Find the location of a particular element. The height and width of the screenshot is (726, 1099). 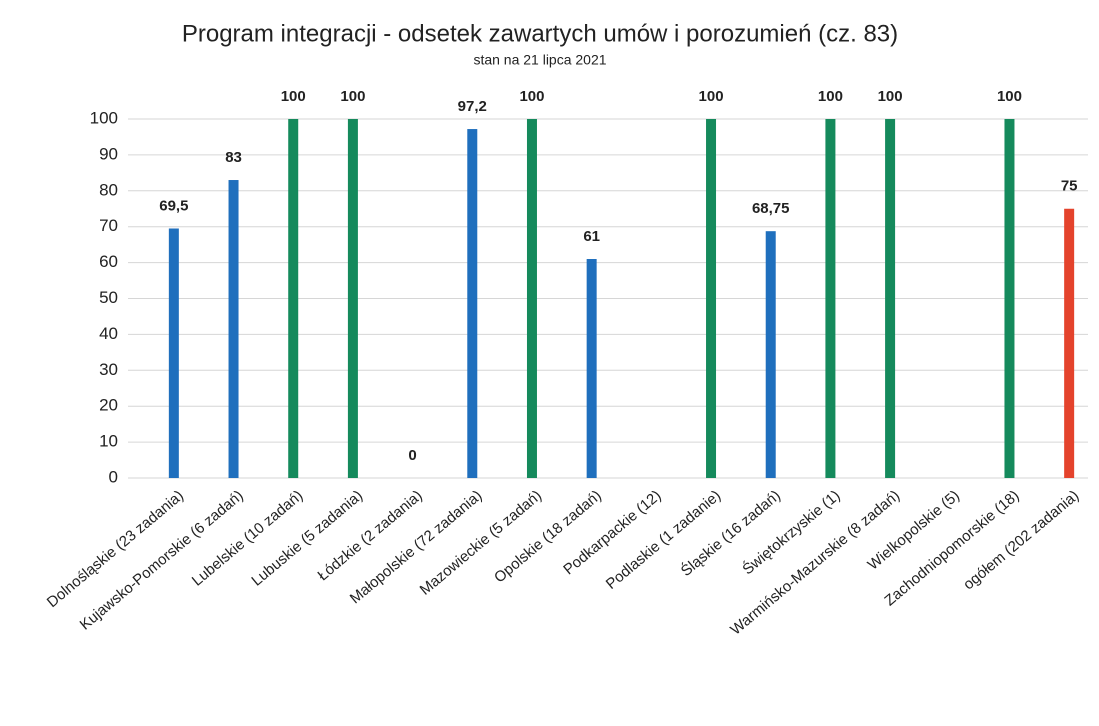

x-tick-label: ogółem (202 zadania) is located at coordinates (1021, 540).